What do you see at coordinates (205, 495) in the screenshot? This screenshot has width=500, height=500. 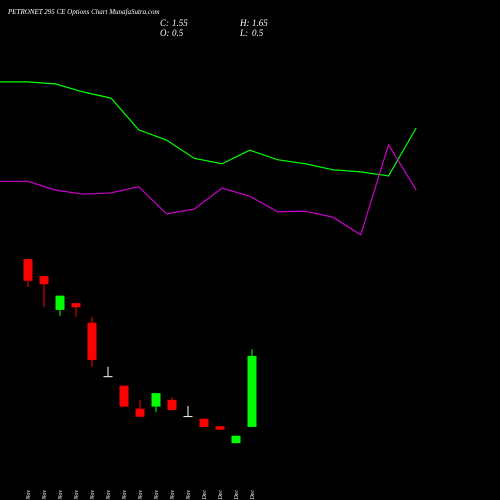 I see `x-tick-label: 01 Dec` at bounding box center [205, 495].